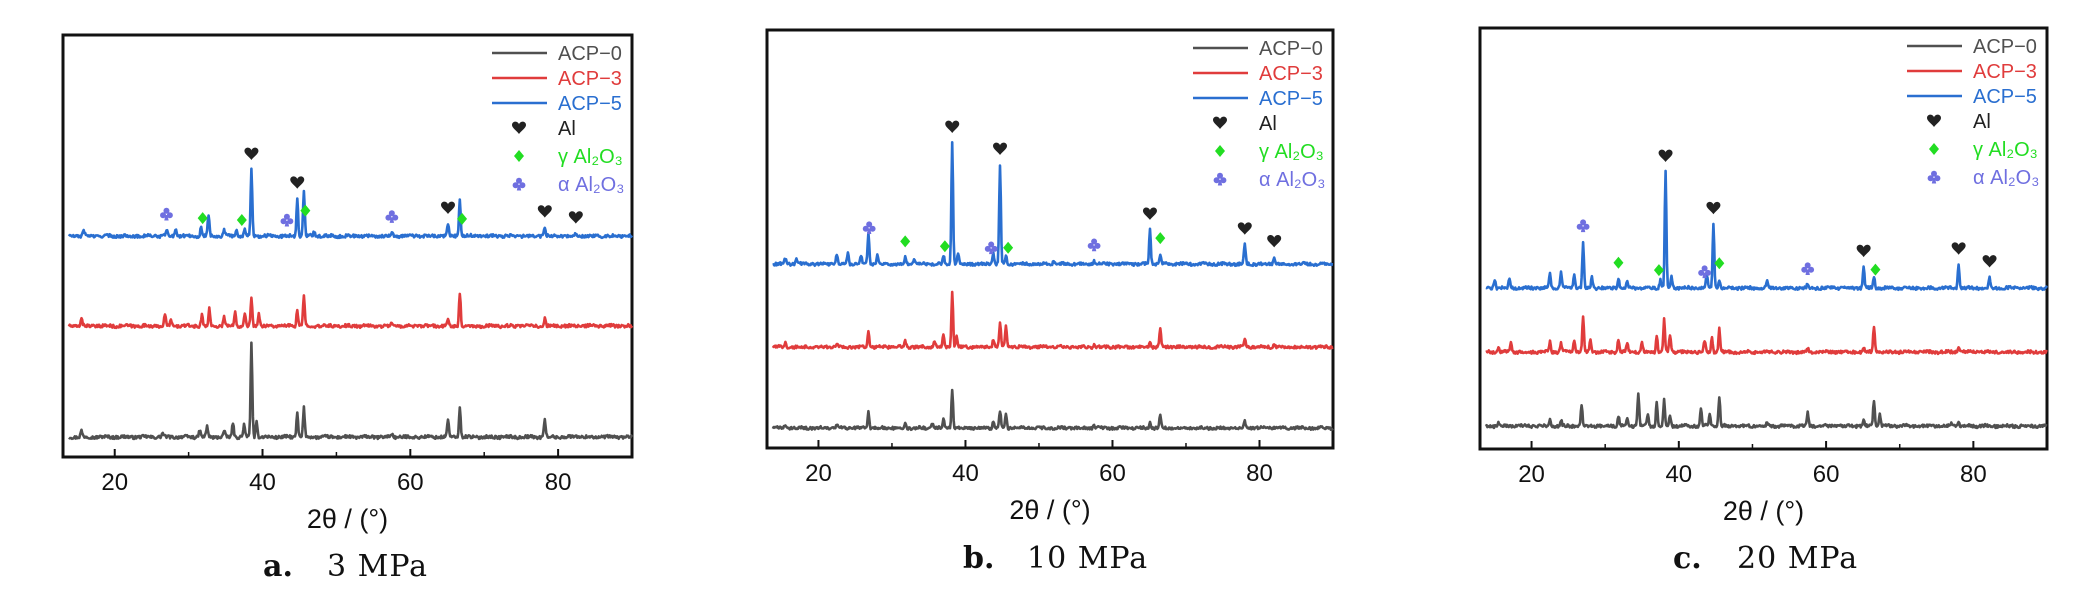 Image resolution: width=2099 pixels, height=612 pixels. Describe the element at coordinates (278, 566) in the screenshot. I see `panel-caption-letter: a.` at that location.